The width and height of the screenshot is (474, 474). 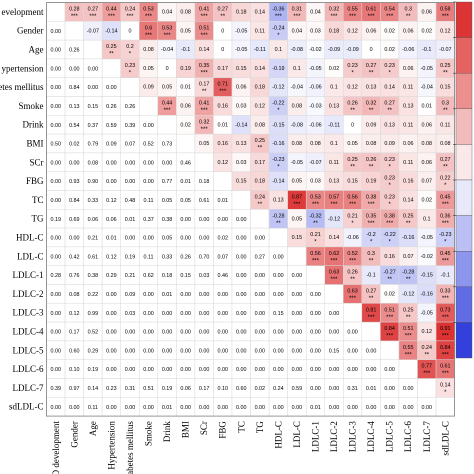 What do you see at coordinates (408, 238) in the screenshot?
I see `correlation-value: -0.16` at bounding box center [408, 238].